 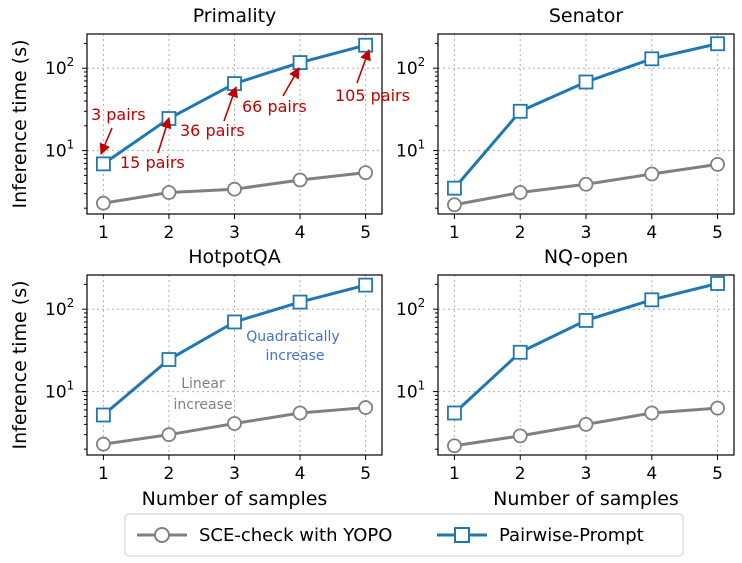 What do you see at coordinates (152, 162) in the screenshot?
I see `annotation-pairs: 15 pairs` at bounding box center [152, 162].